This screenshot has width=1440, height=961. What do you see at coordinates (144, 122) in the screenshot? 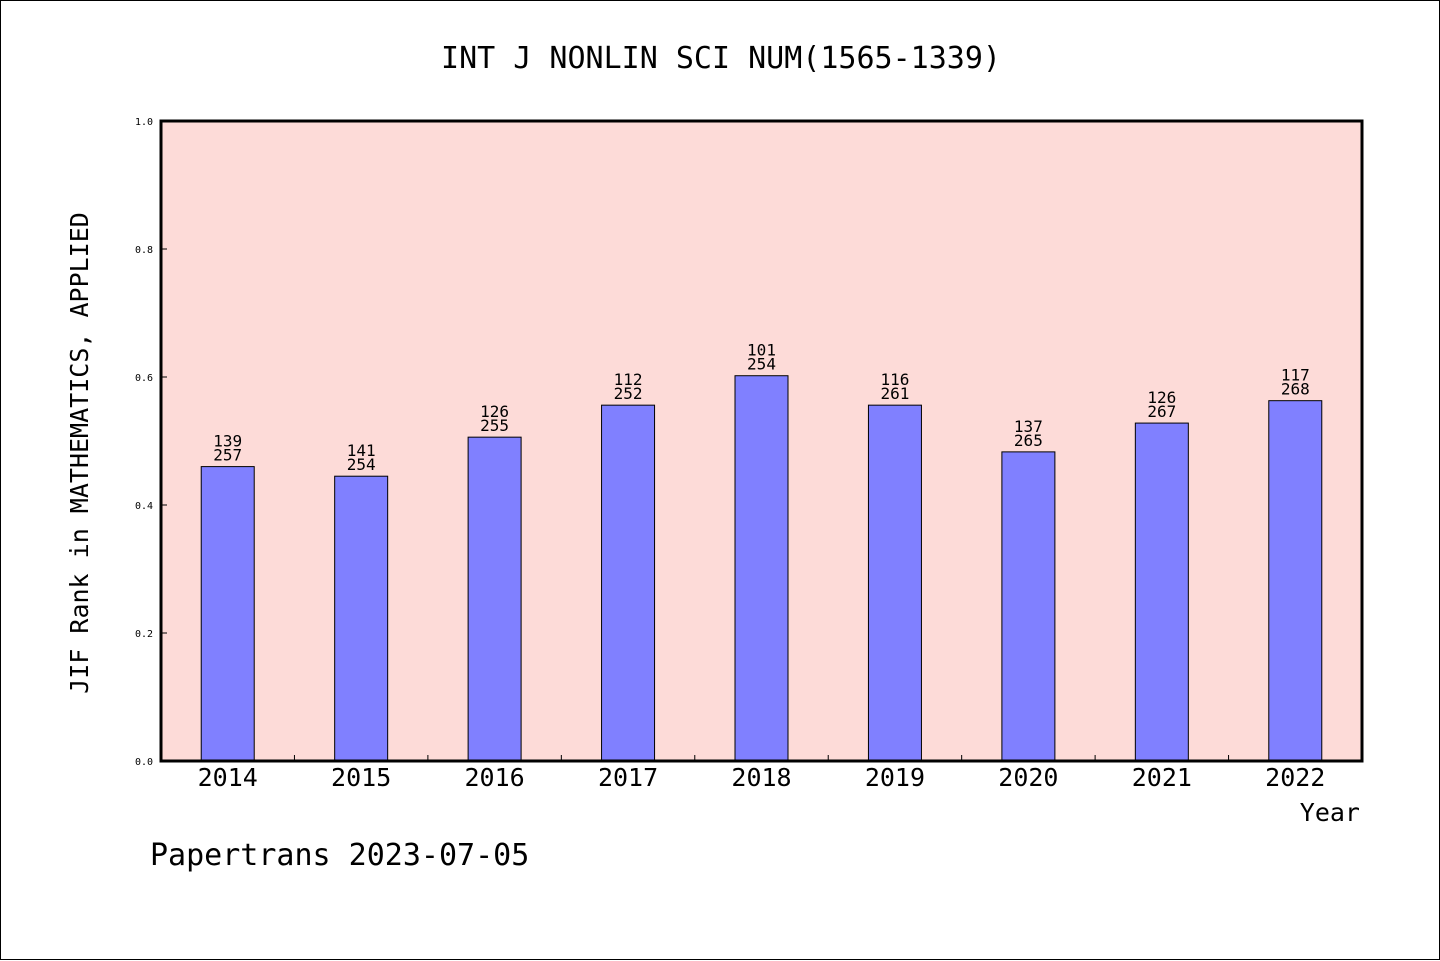
I see `y-tick-label: 1.0` at bounding box center [144, 122].